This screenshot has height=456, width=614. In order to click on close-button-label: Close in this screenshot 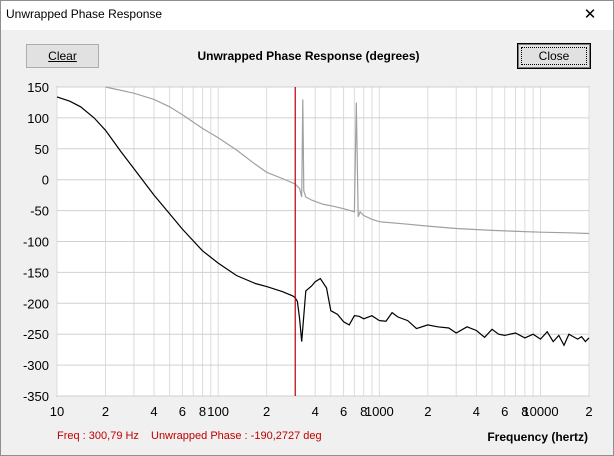, I will do `click(554, 56)`.